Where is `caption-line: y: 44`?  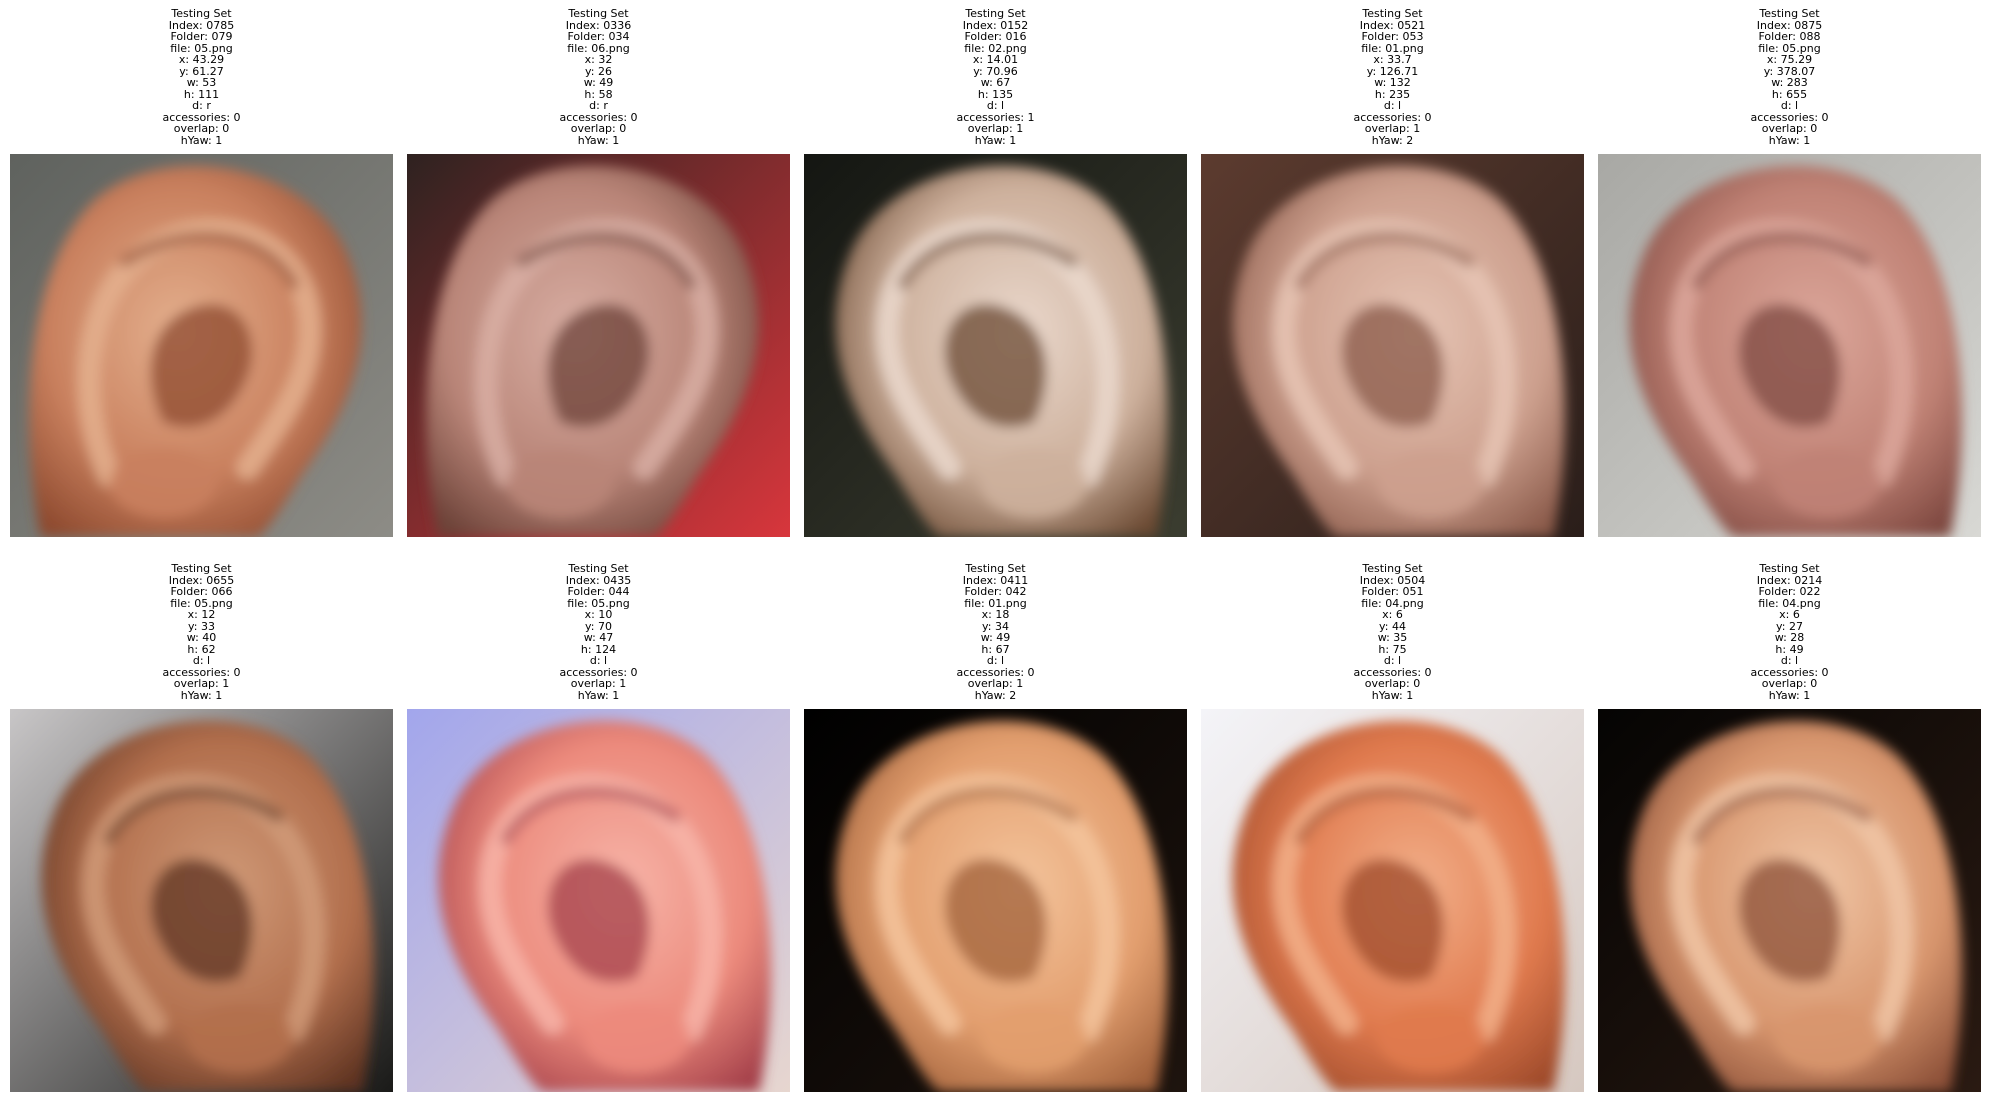 caption-line: y: 44 is located at coordinates (1392, 626).